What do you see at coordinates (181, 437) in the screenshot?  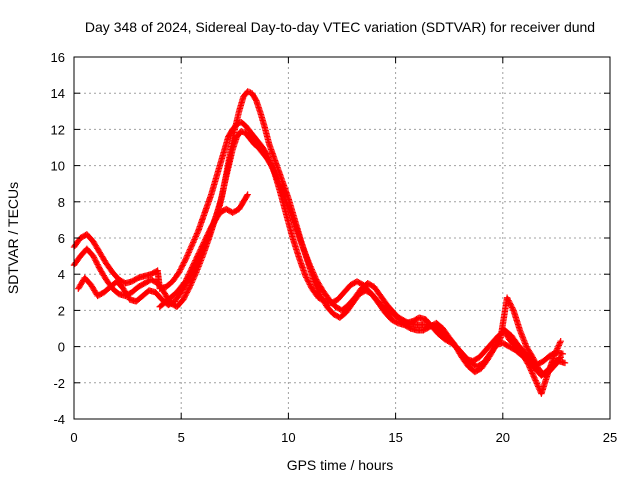 I see `x-tick-label: 5` at bounding box center [181, 437].